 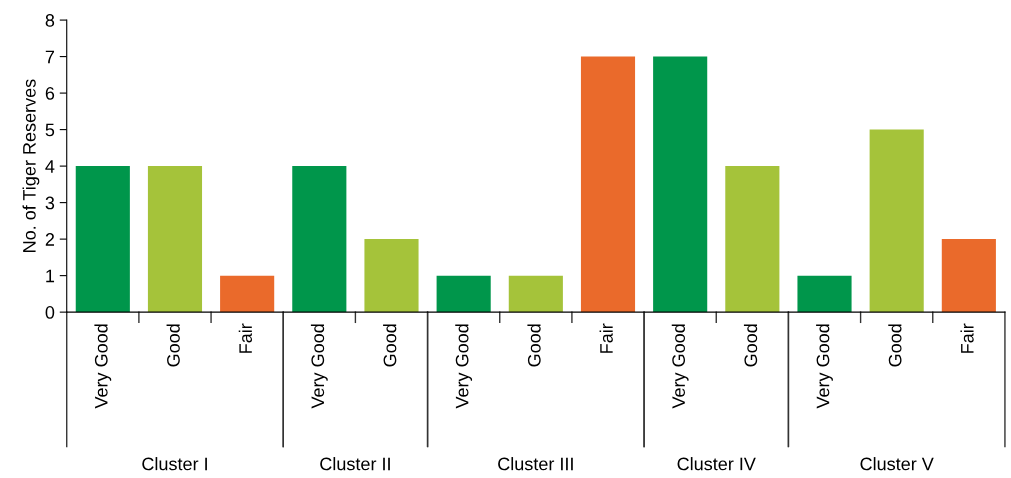 I want to click on y-tick-label: 2, so click(x=50, y=239).